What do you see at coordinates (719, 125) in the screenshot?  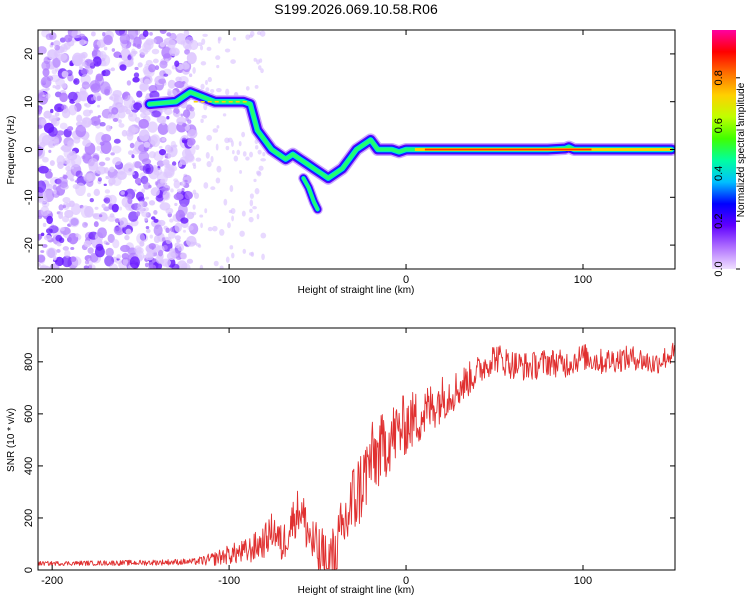 I see `colorbar-tick-label: 0.6` at bounding box center [719, 125].